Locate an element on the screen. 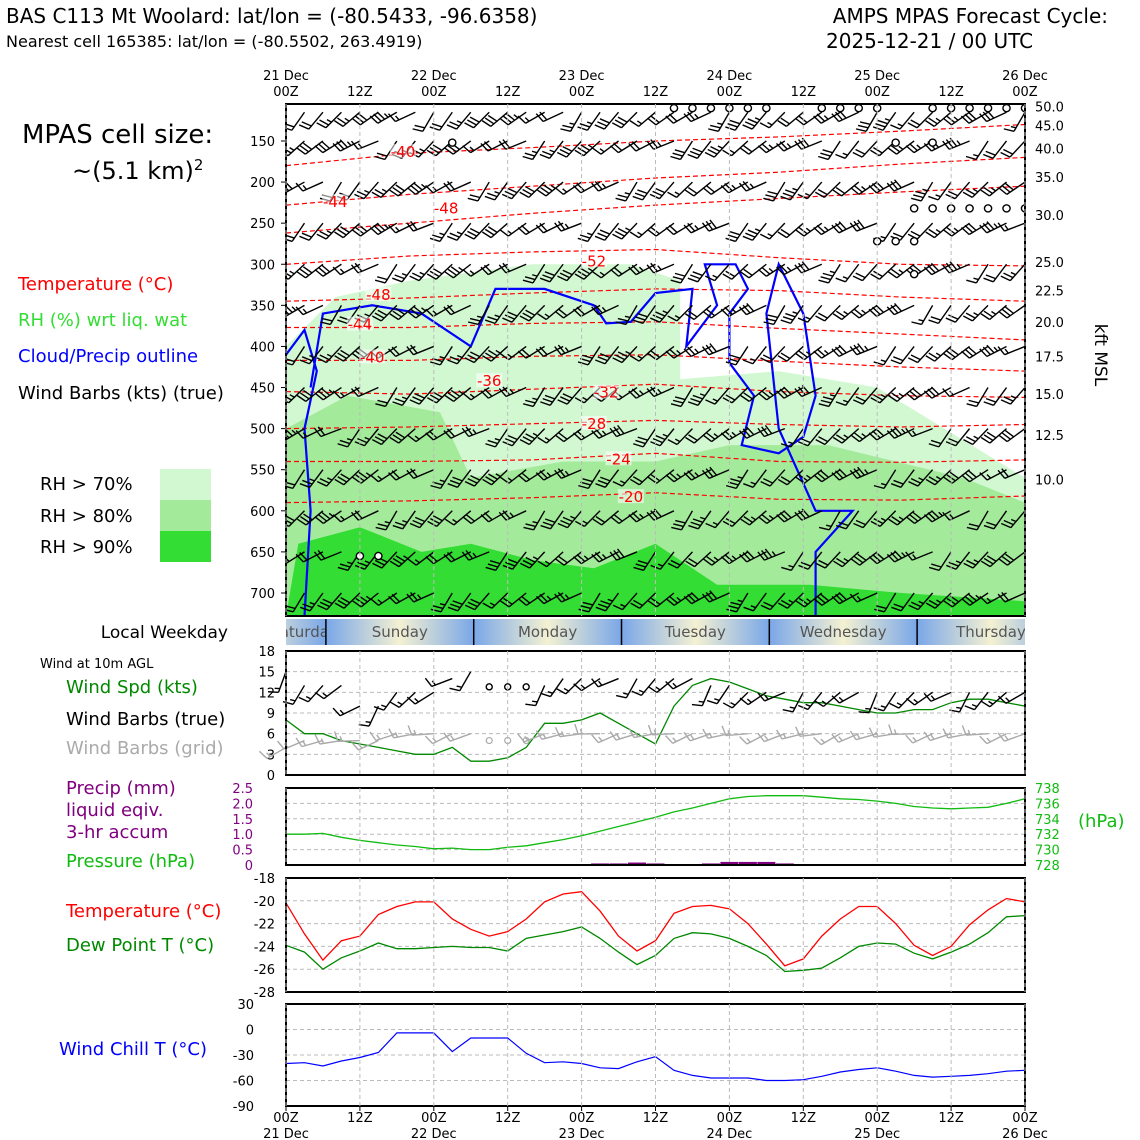 The image size is (1140, 1140). calm-wind-marker is located at coordinates (1006, 208).